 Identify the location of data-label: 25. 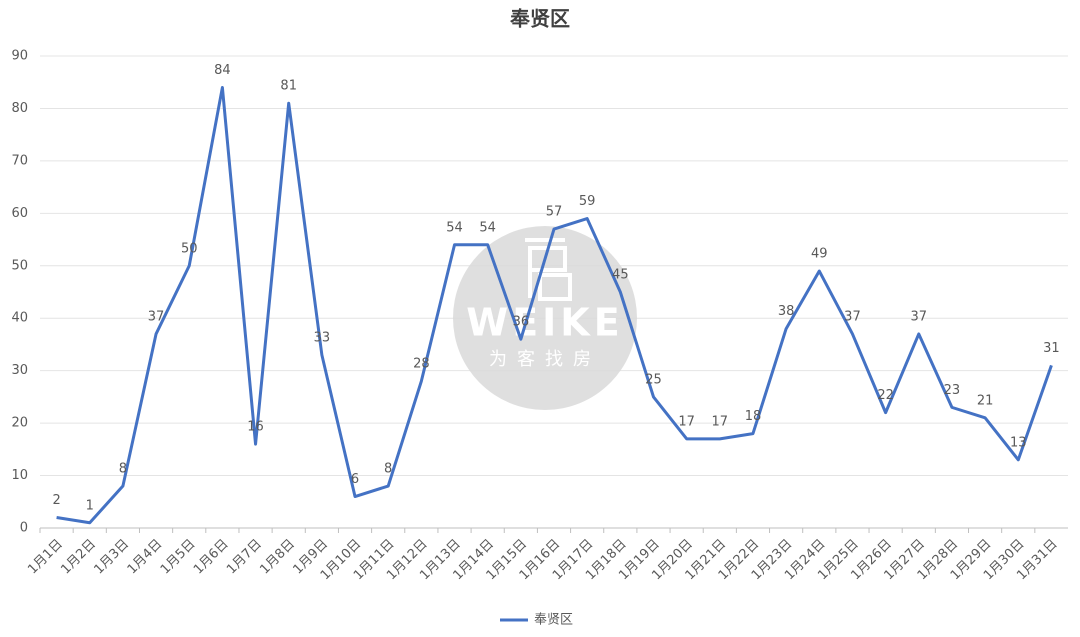
(653, 379).